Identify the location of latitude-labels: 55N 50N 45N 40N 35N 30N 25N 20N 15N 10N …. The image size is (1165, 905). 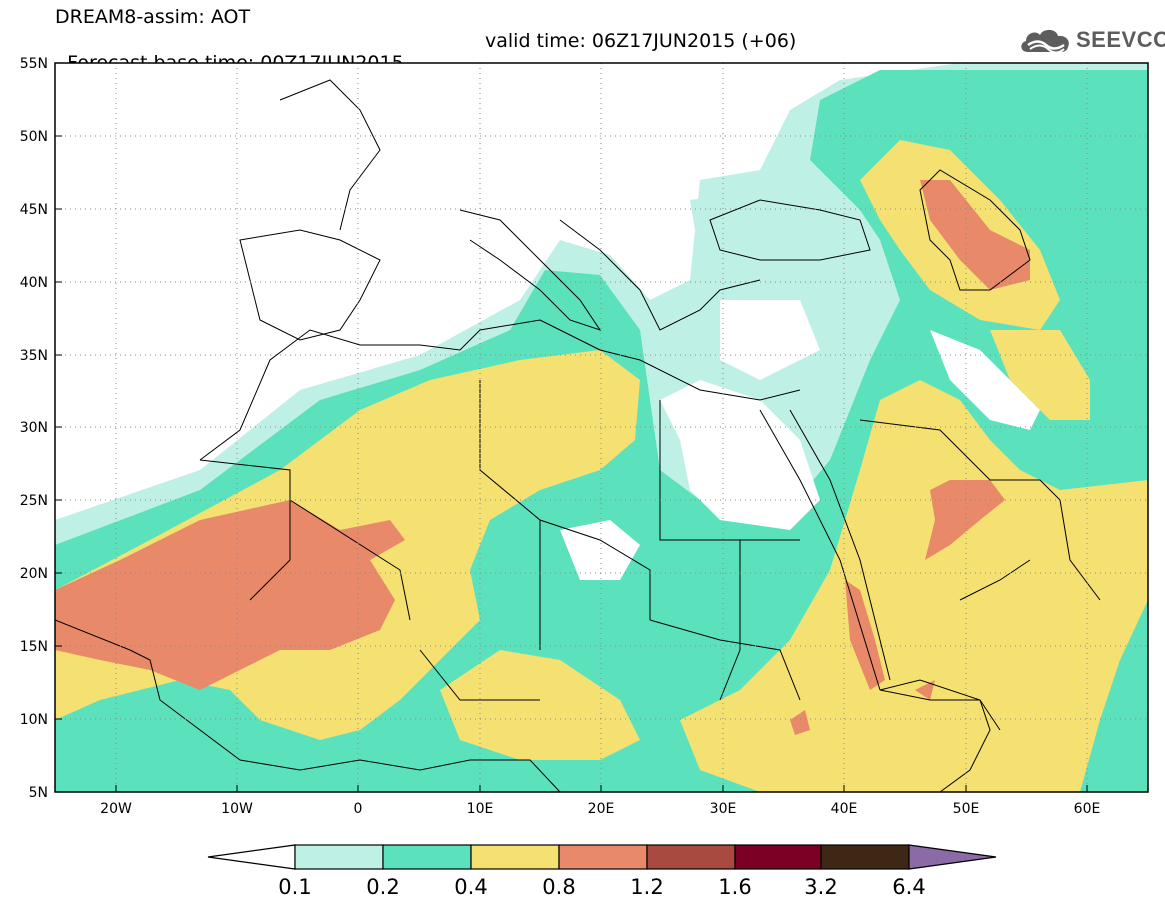
(34, 428).